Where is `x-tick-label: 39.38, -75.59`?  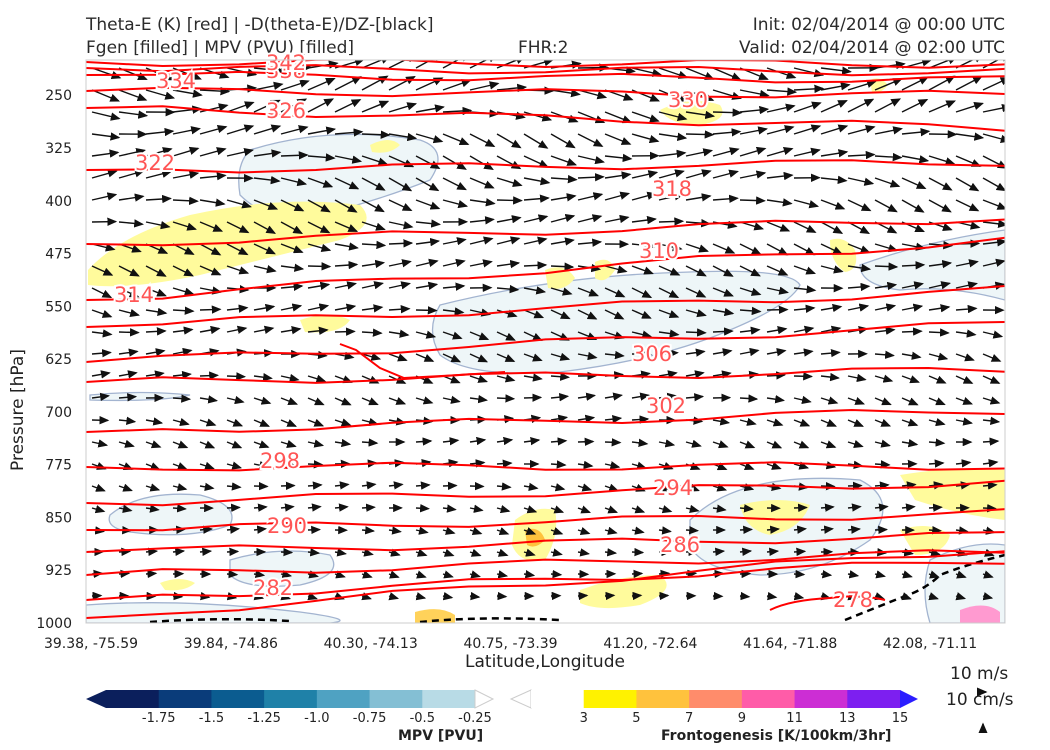
x-tick-label: 39.38, -75.59 is located at coordinates (91, 644).